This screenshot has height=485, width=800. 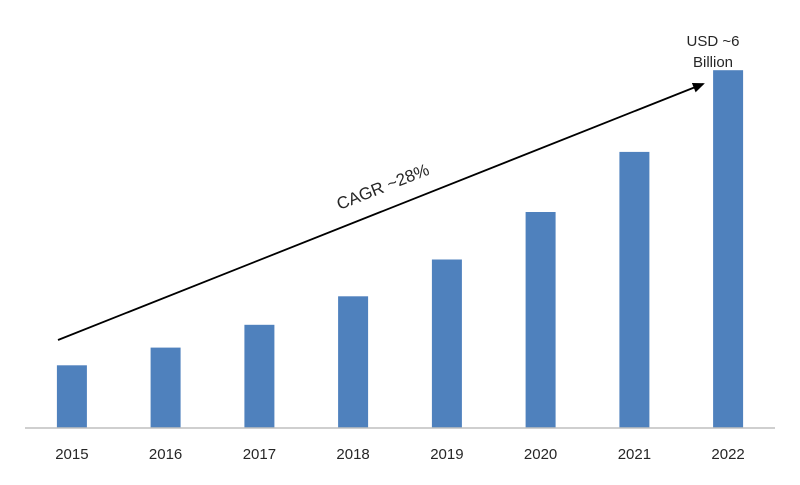 What do you see at coordinates (634, 454) in the screenshot?
I see `x-tick-label-2021: 2021` at bounding box center [634, 454].